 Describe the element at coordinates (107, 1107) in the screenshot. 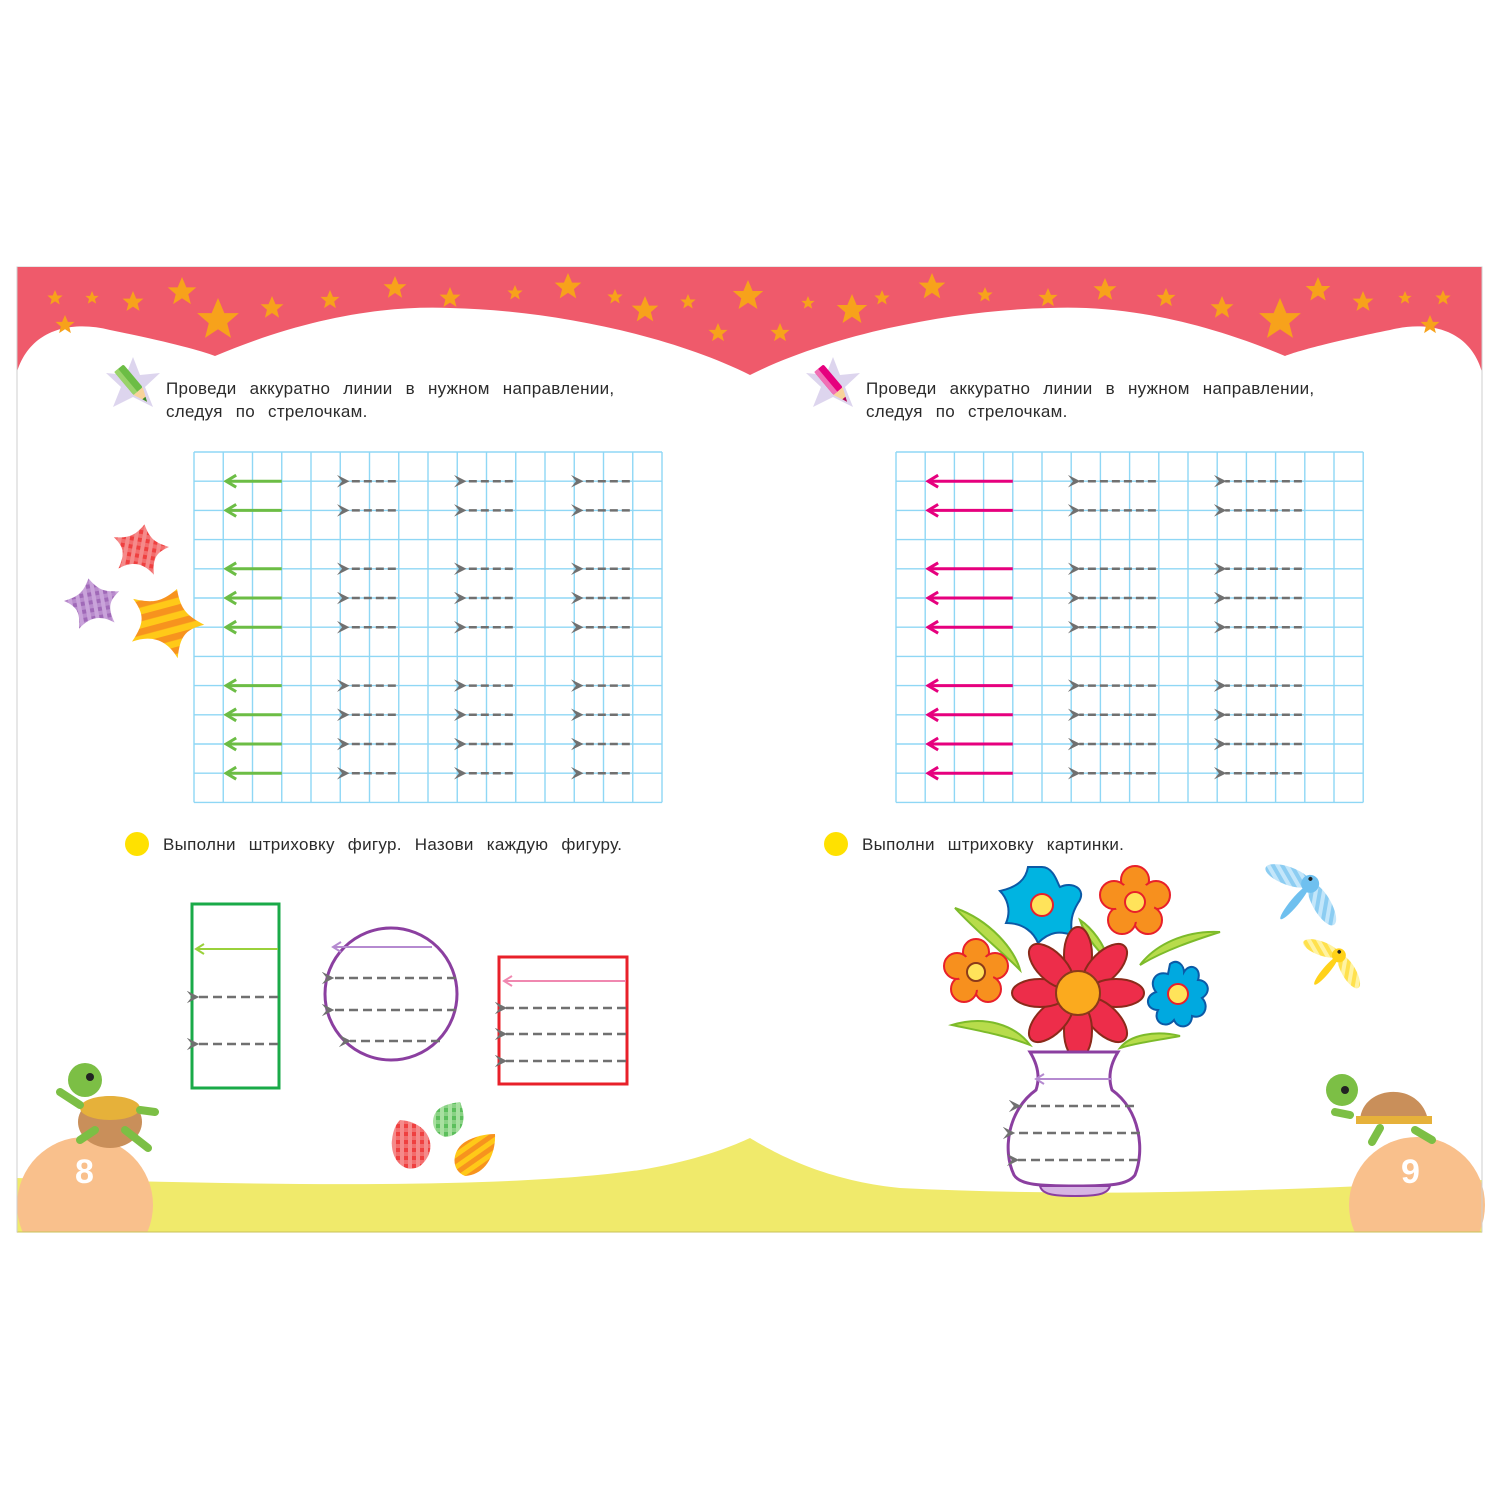

I see `turtle-illustration-left` at that location.